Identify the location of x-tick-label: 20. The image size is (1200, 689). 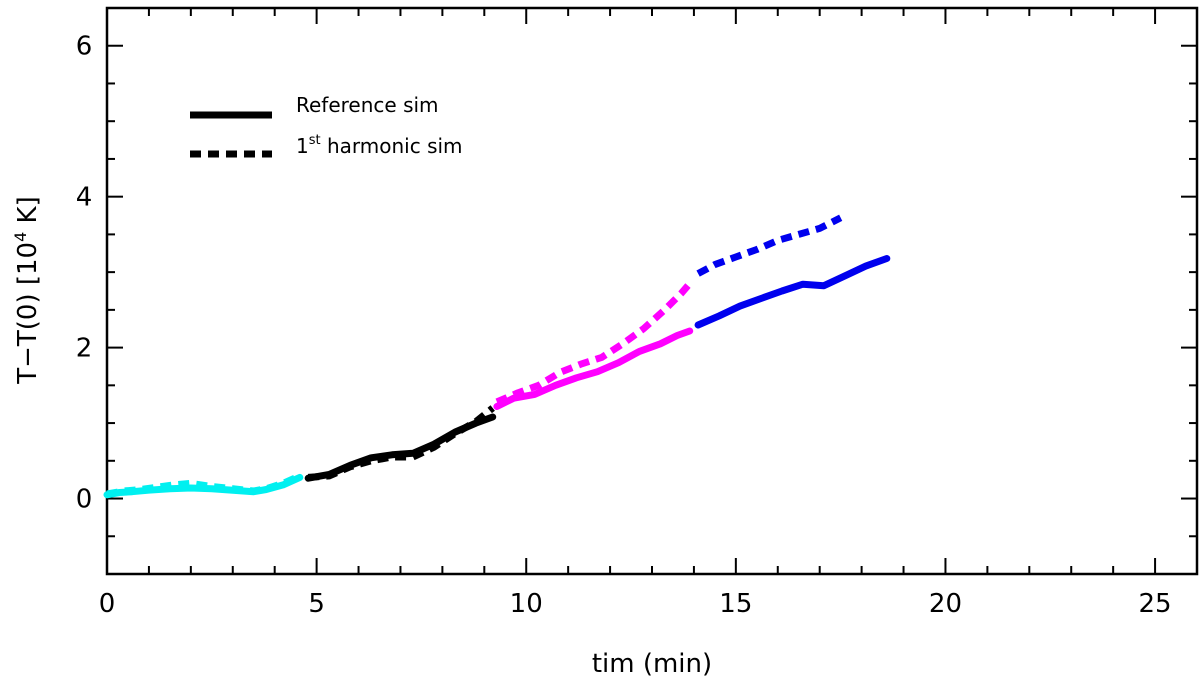
(945, 604).